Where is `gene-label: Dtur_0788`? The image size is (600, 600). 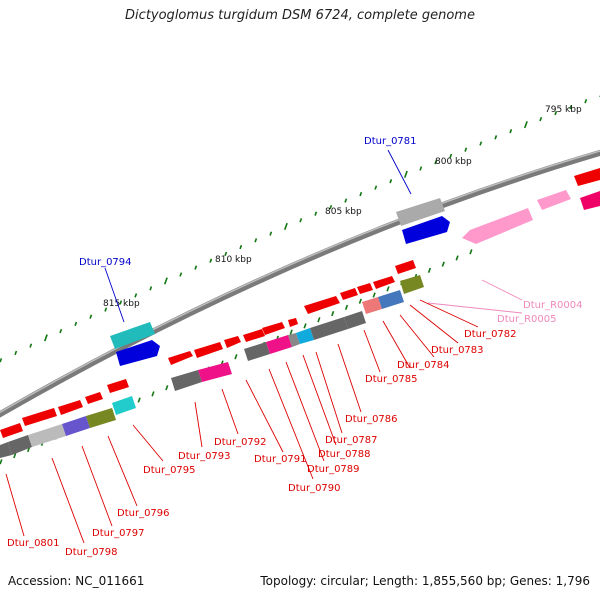
gene-label: Dtur_0788 is located at coordinates (344, 454).